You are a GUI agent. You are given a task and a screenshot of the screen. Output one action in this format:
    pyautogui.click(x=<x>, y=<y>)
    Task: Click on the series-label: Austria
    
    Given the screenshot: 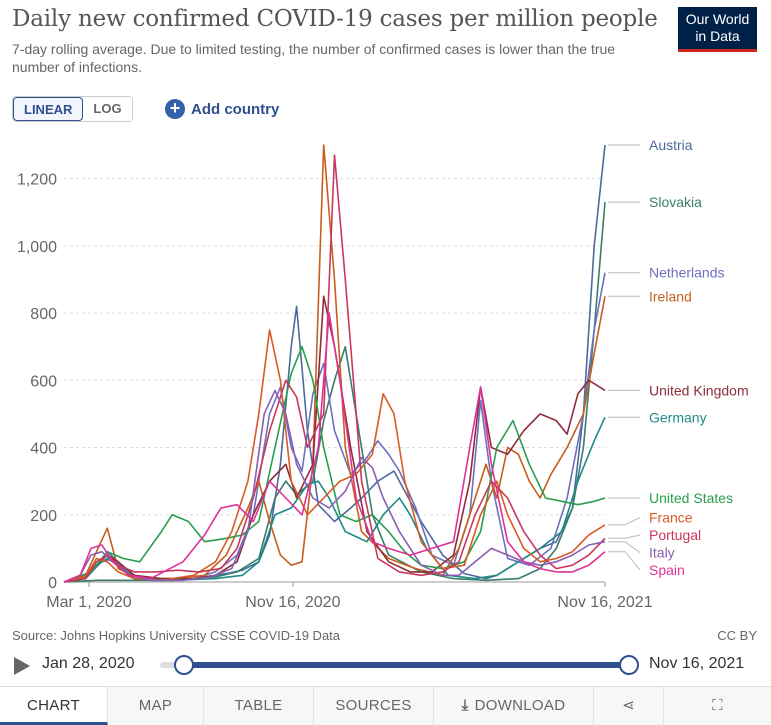 What is the action you would take?
    pyautogui.click(x=671, y=145)
    